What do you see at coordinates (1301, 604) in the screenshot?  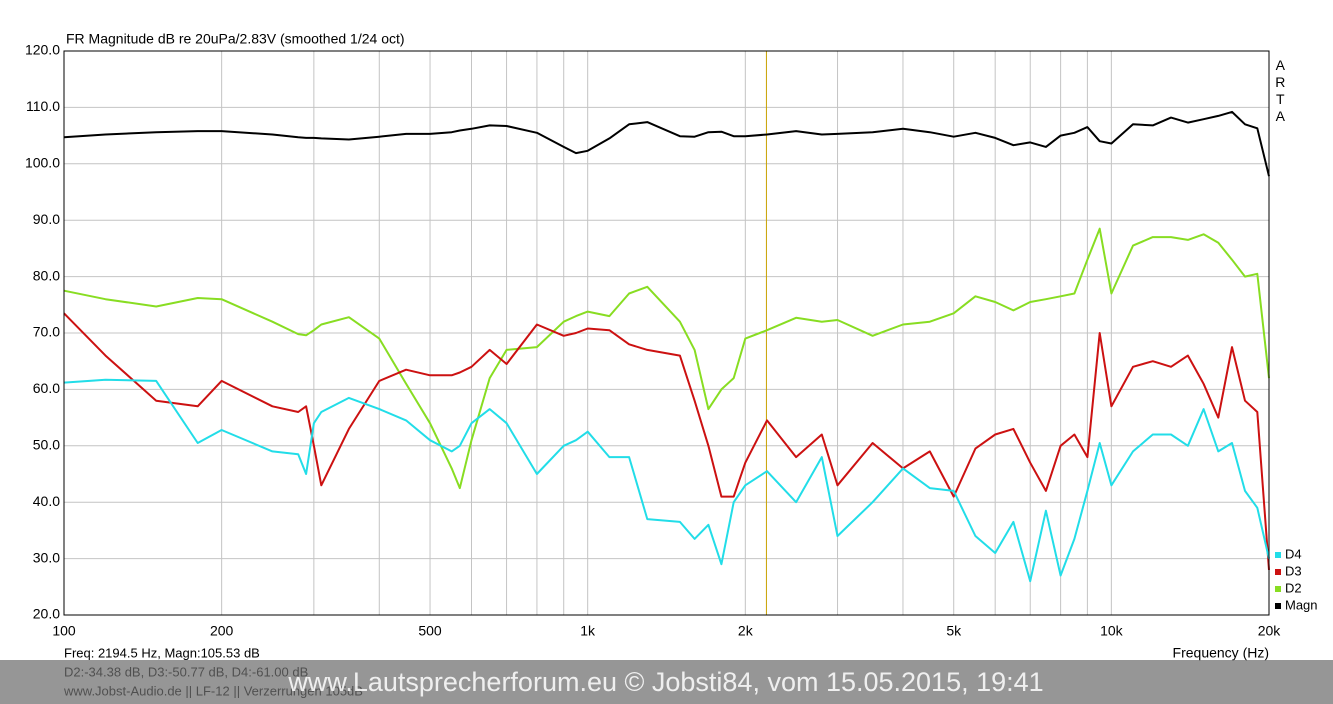 I see `legend-label: Magn` at bounding box center [1301, 604].